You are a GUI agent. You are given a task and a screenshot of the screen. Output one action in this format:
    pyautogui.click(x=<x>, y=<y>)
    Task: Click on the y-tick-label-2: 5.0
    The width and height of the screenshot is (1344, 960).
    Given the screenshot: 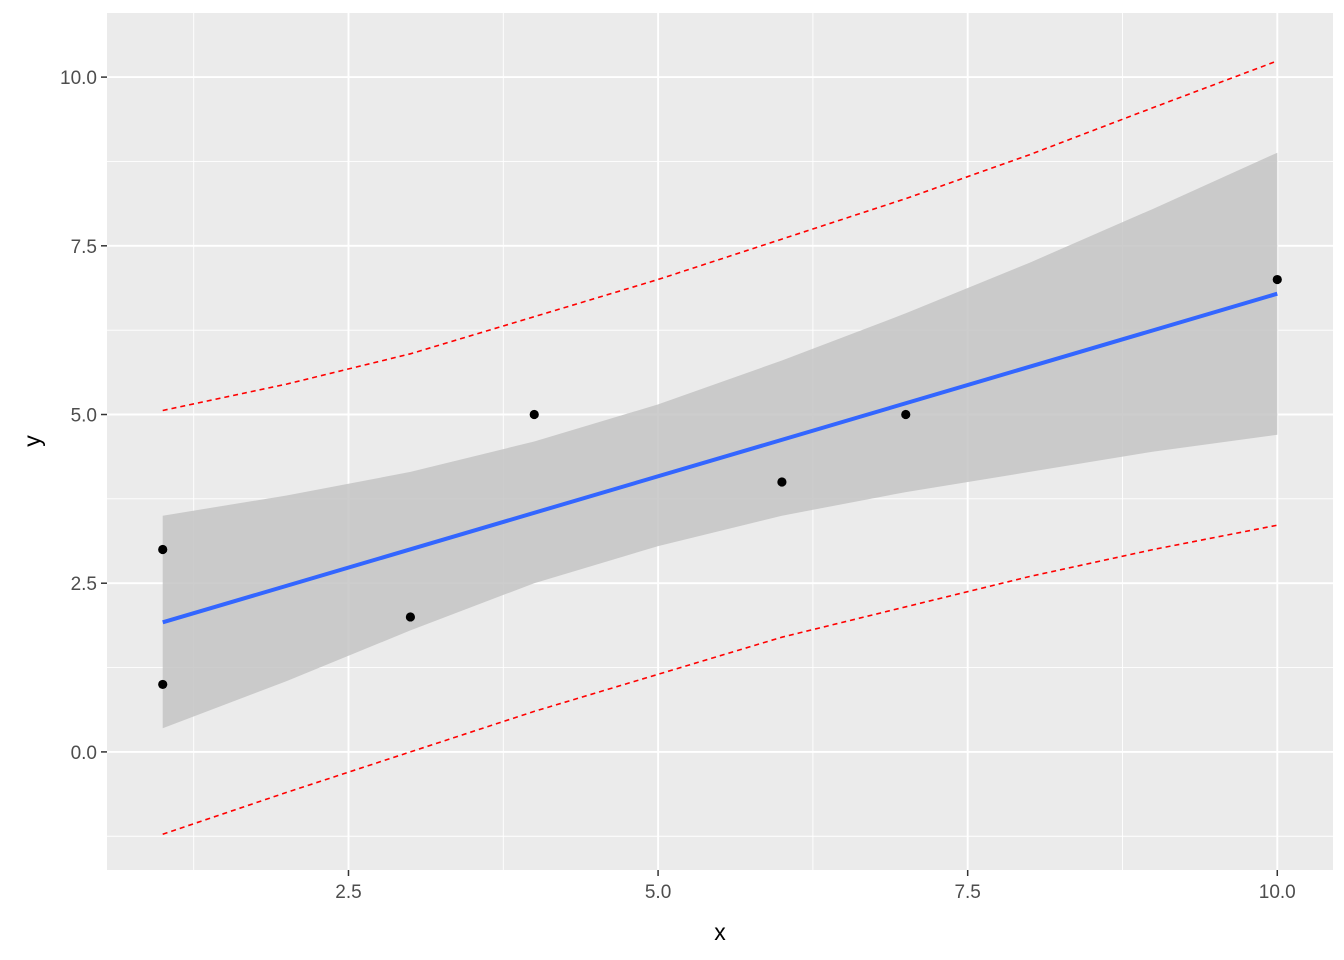 What is the action you would take?
    pyautogui.click(x=84, y=416)
    